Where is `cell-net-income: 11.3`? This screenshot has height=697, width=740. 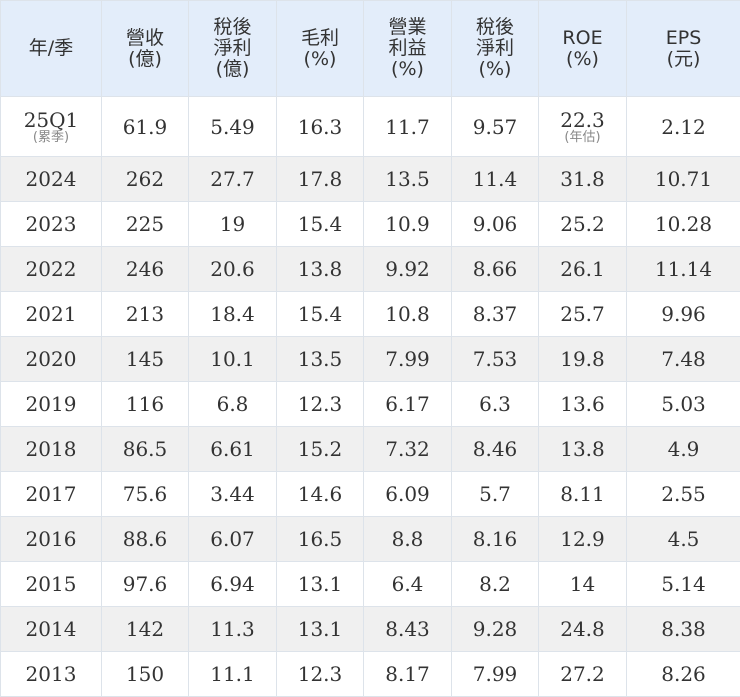 cell-net-income: 11.3 is located at coordinates (233, 629).